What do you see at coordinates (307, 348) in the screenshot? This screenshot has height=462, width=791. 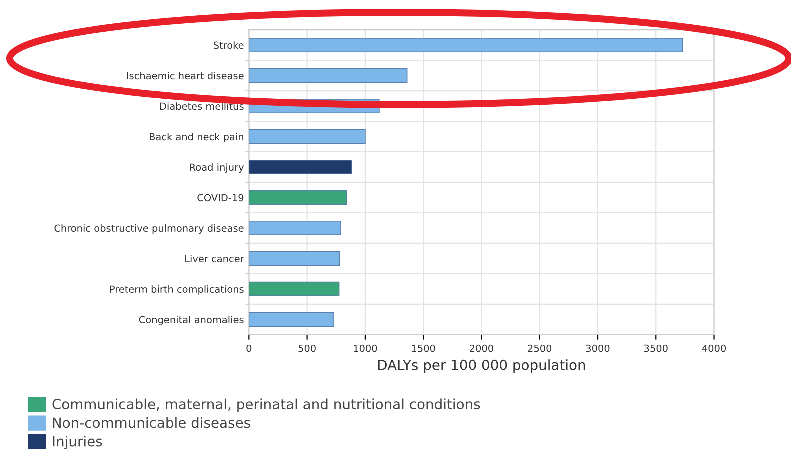 I see `x-tick-label: 500` at bounding box center [307, 348].